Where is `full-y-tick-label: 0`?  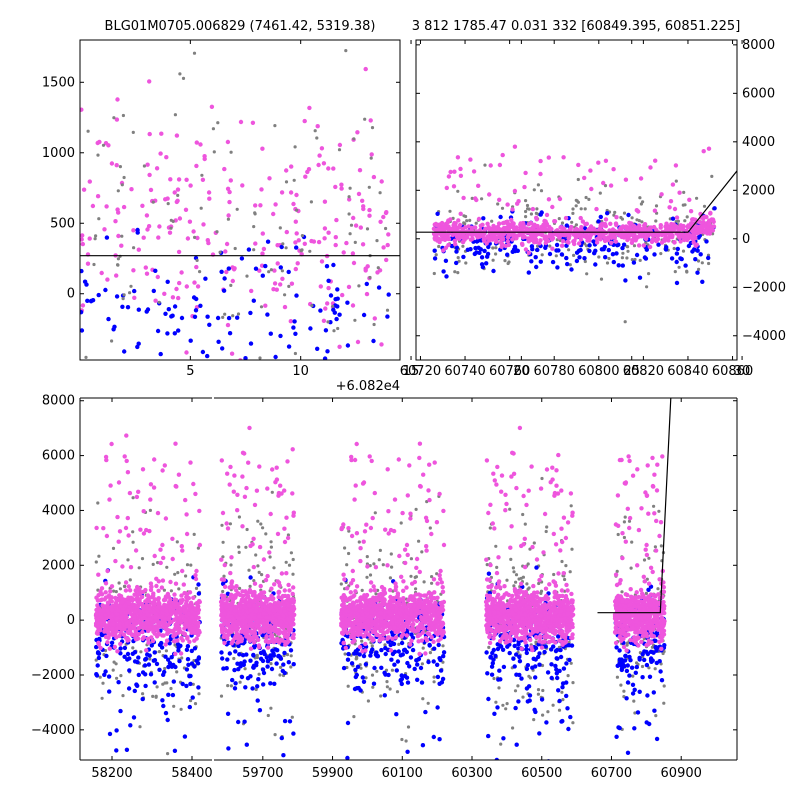
full-y-tick-label: 0 is located at coordinates (71, 620).